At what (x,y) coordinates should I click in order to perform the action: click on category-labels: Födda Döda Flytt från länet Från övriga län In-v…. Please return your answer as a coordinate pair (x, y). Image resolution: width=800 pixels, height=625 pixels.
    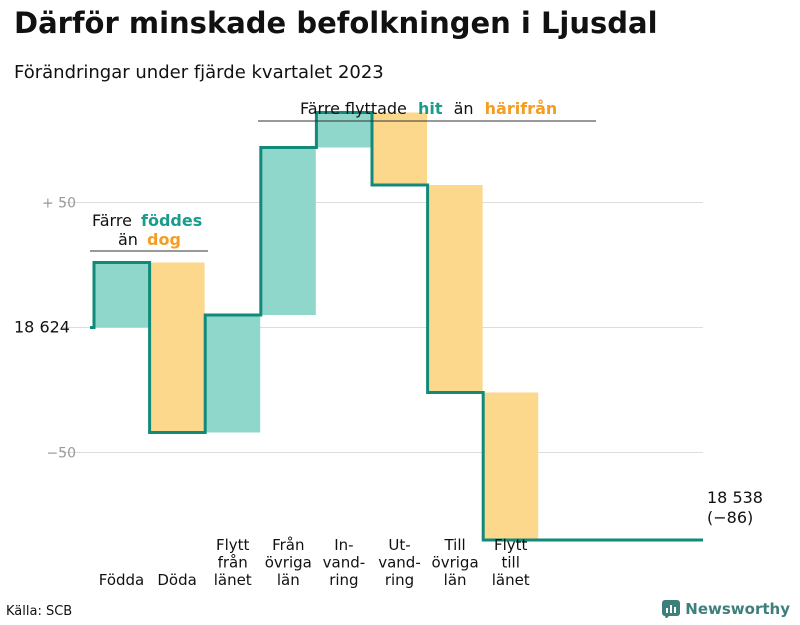
    Looking at the image, I should click on (314, 562).